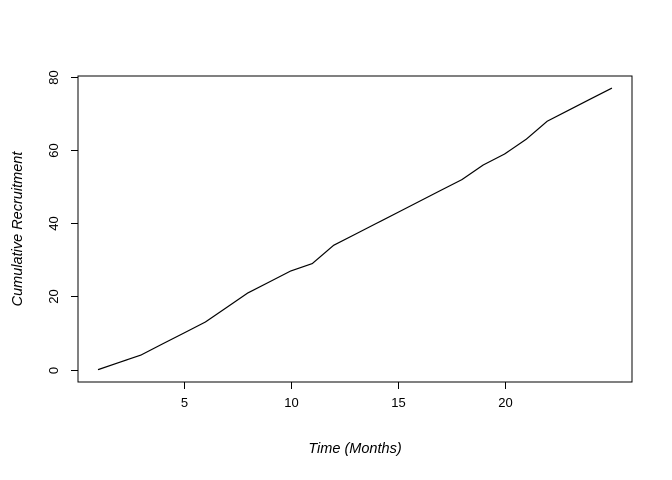 Image resolution: width=672 pixels, height=480 pixels. Describe the element at coordinates (505, 402) in the screenshot. I see `x-tick-label: 20` at that location.